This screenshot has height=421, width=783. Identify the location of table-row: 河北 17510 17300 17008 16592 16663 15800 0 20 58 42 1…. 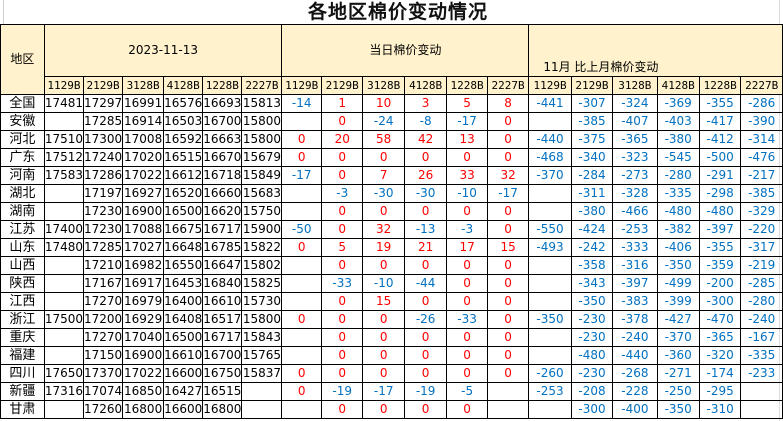
(391, 139).